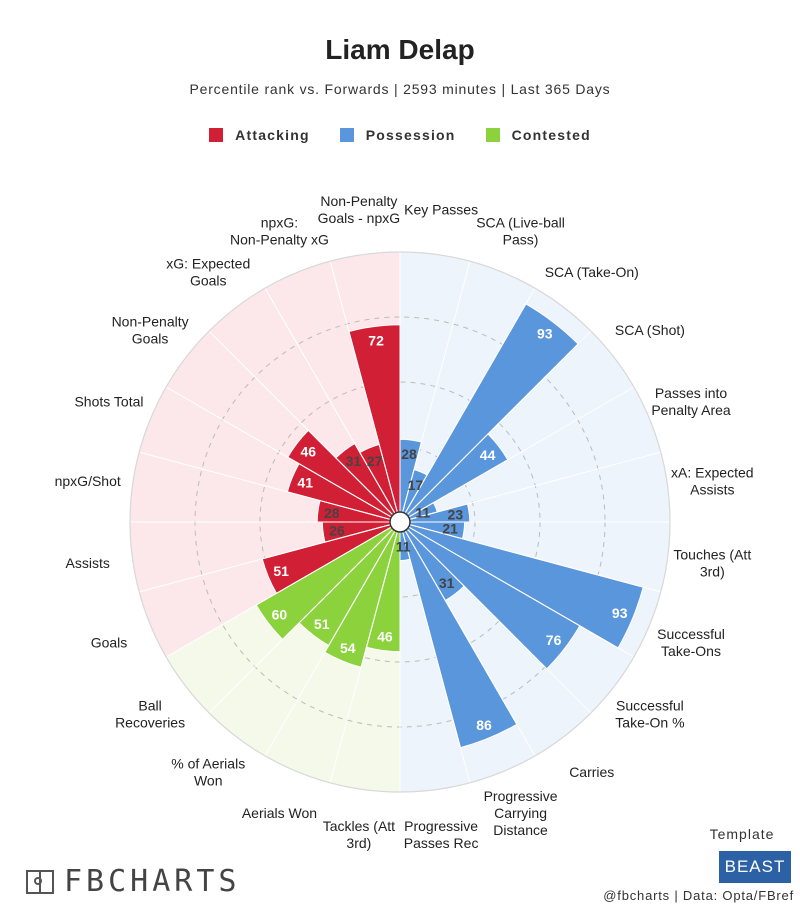  Describe the element at coordinates (375, 461) in the screenshot. I see `value-label: 27` at that location.